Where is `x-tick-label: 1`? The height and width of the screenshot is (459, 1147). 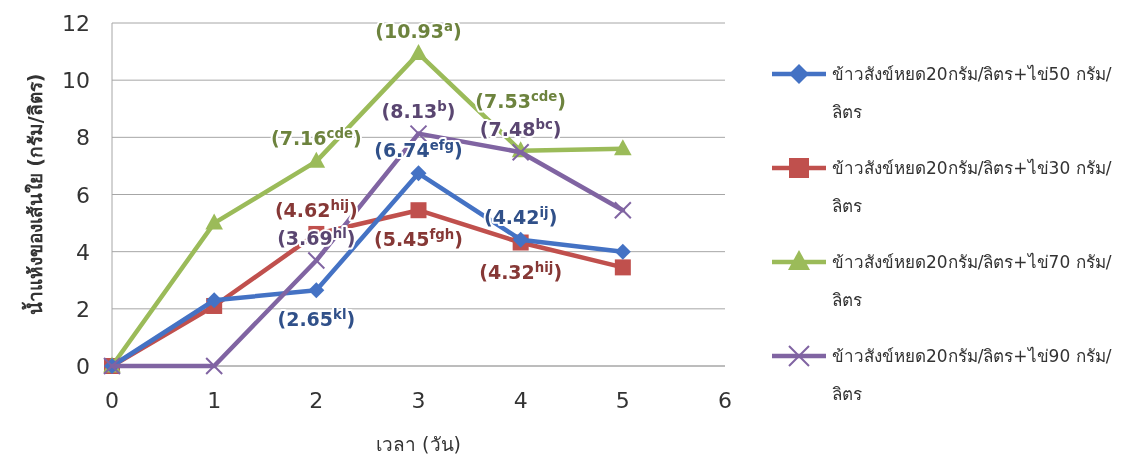
x-tick-label: 1 is located at coordinates (214, 400).